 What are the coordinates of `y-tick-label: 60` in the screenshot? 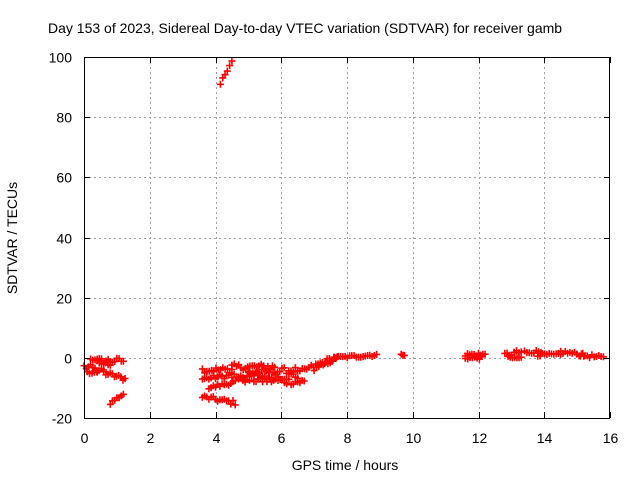 It's located at (64, 178).